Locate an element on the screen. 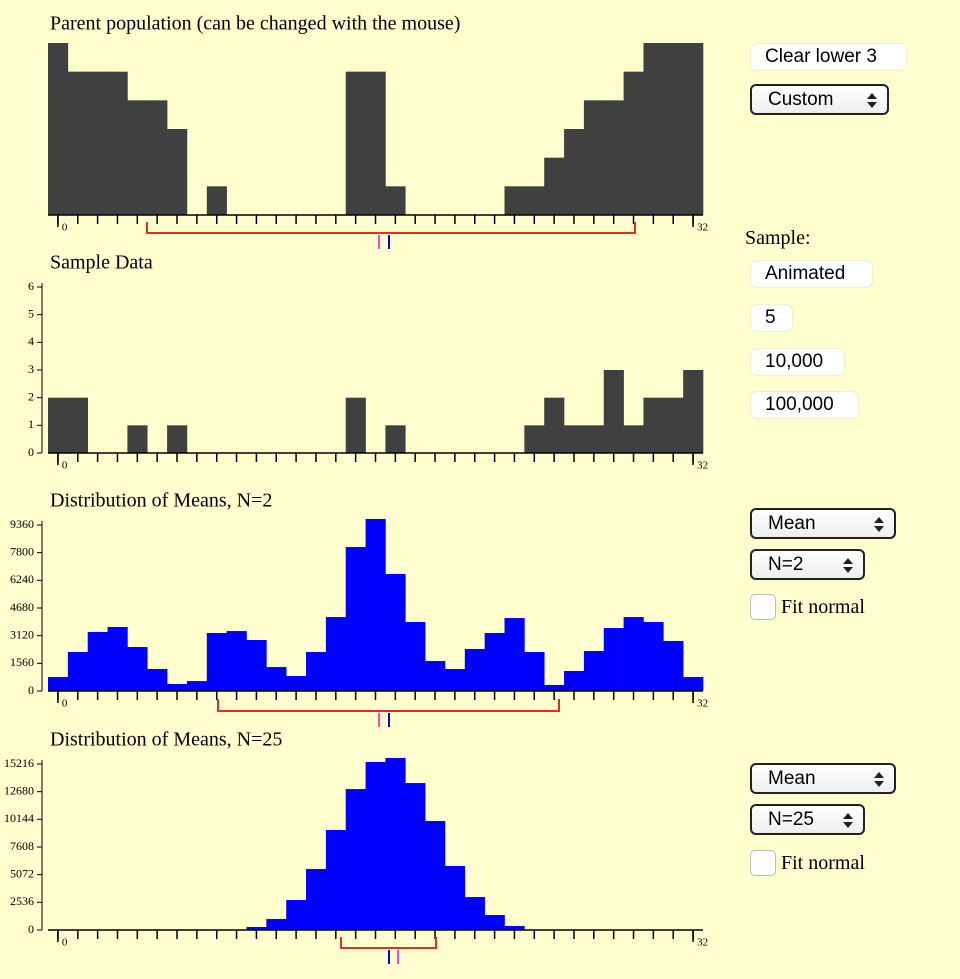  y-tick-label: 6 is located at coordinates (31, 286).